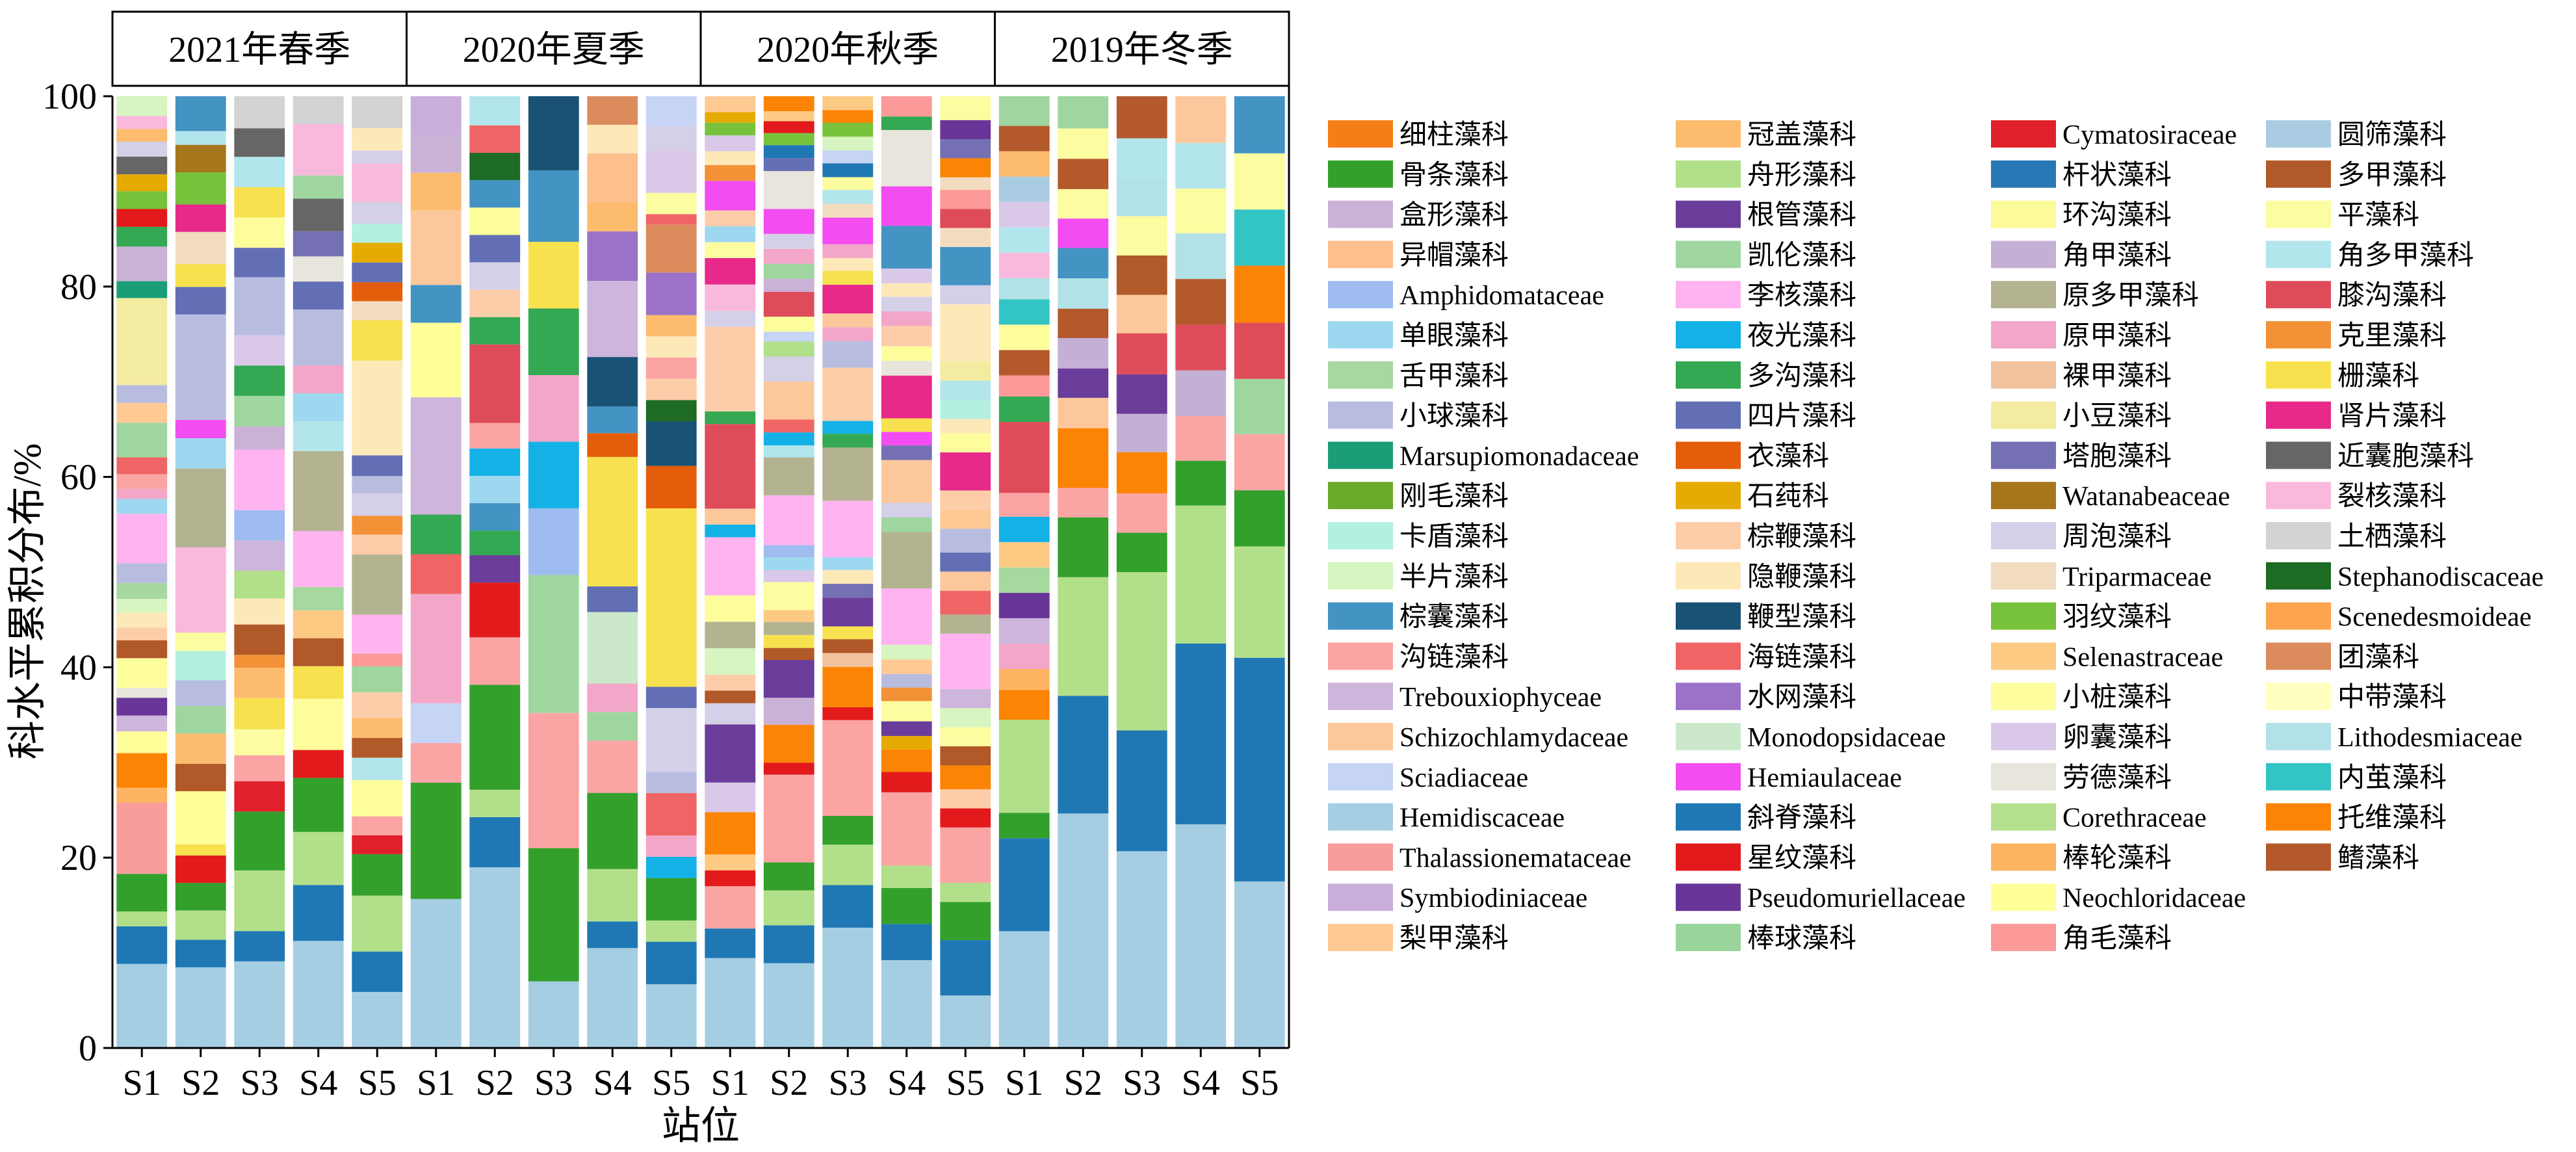 This screenshot has width=2576, height=1152. Describe the element at coordinates (848, 1083) in the screenshot. I see `x-tick-label: S3` at that location.